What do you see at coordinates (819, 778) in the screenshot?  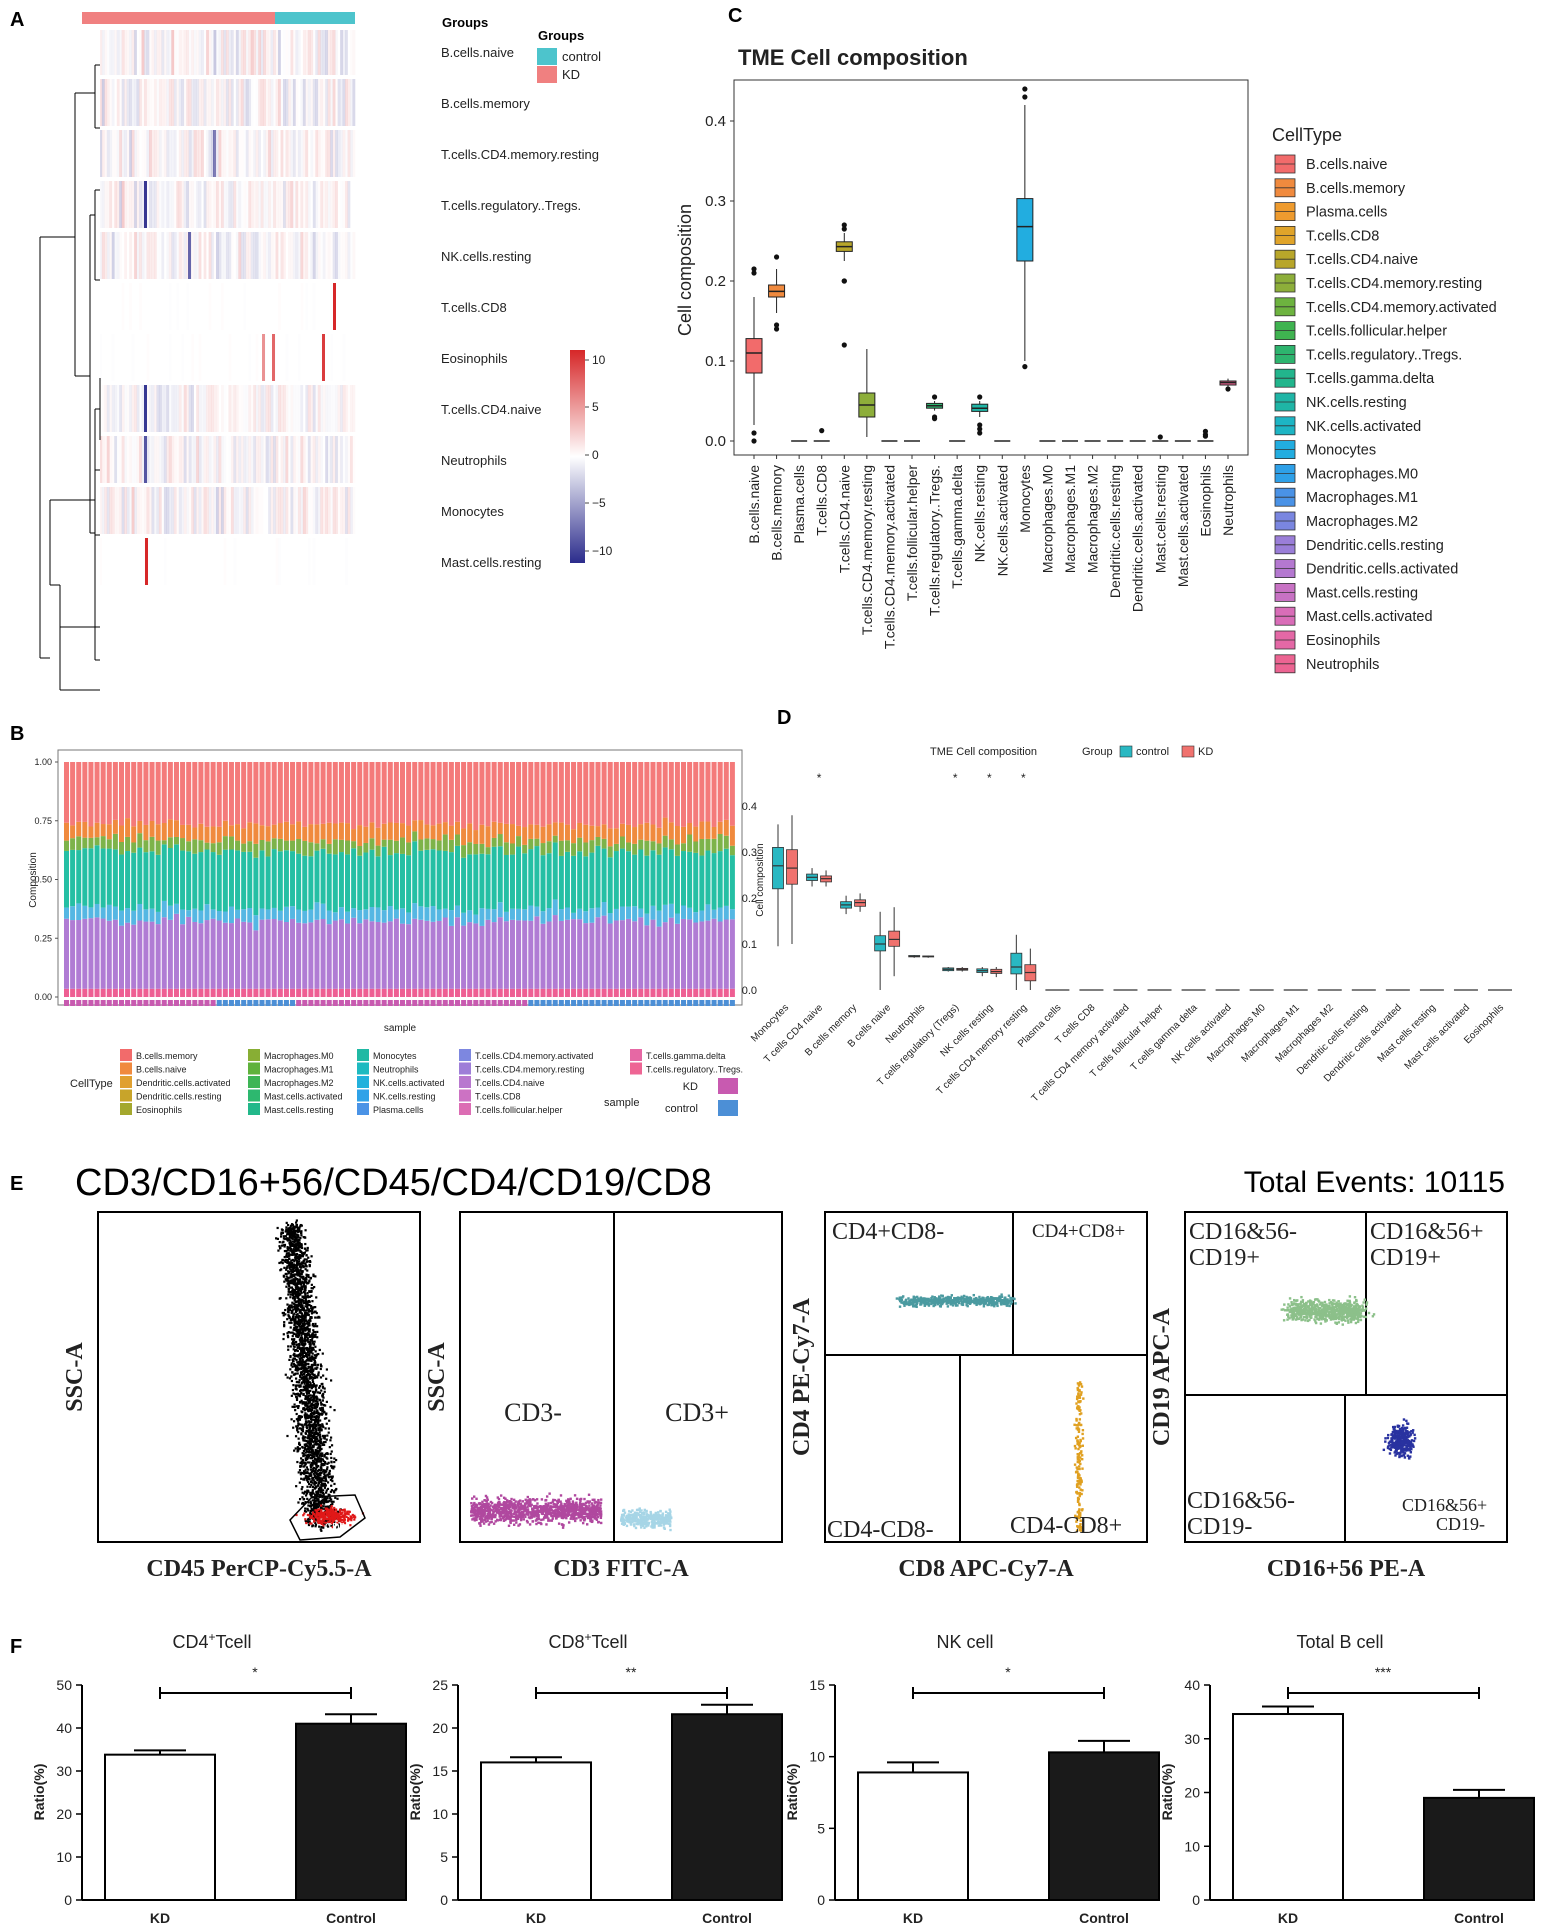 I see `significance-mark: *` at bounding box center [819, 778].